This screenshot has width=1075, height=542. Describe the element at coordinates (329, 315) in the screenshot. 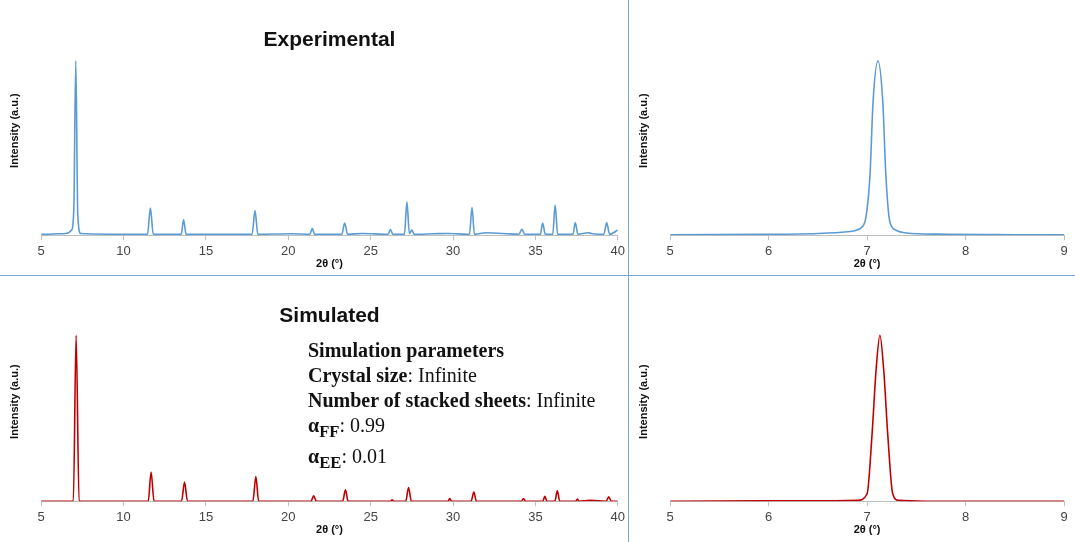

I see `chart-title: Simulated` at that location.